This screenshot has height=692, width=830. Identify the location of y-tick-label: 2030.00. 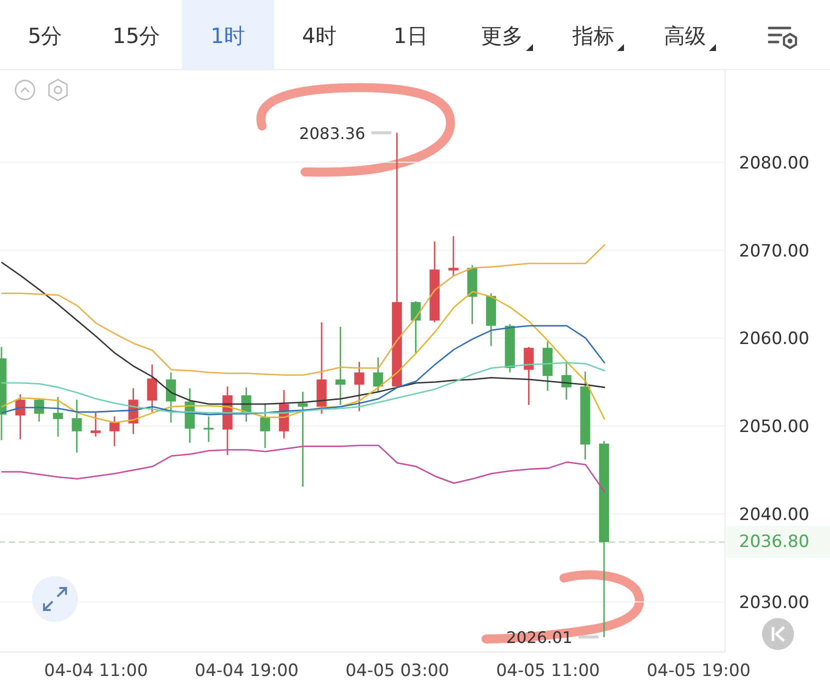
(774, 602).